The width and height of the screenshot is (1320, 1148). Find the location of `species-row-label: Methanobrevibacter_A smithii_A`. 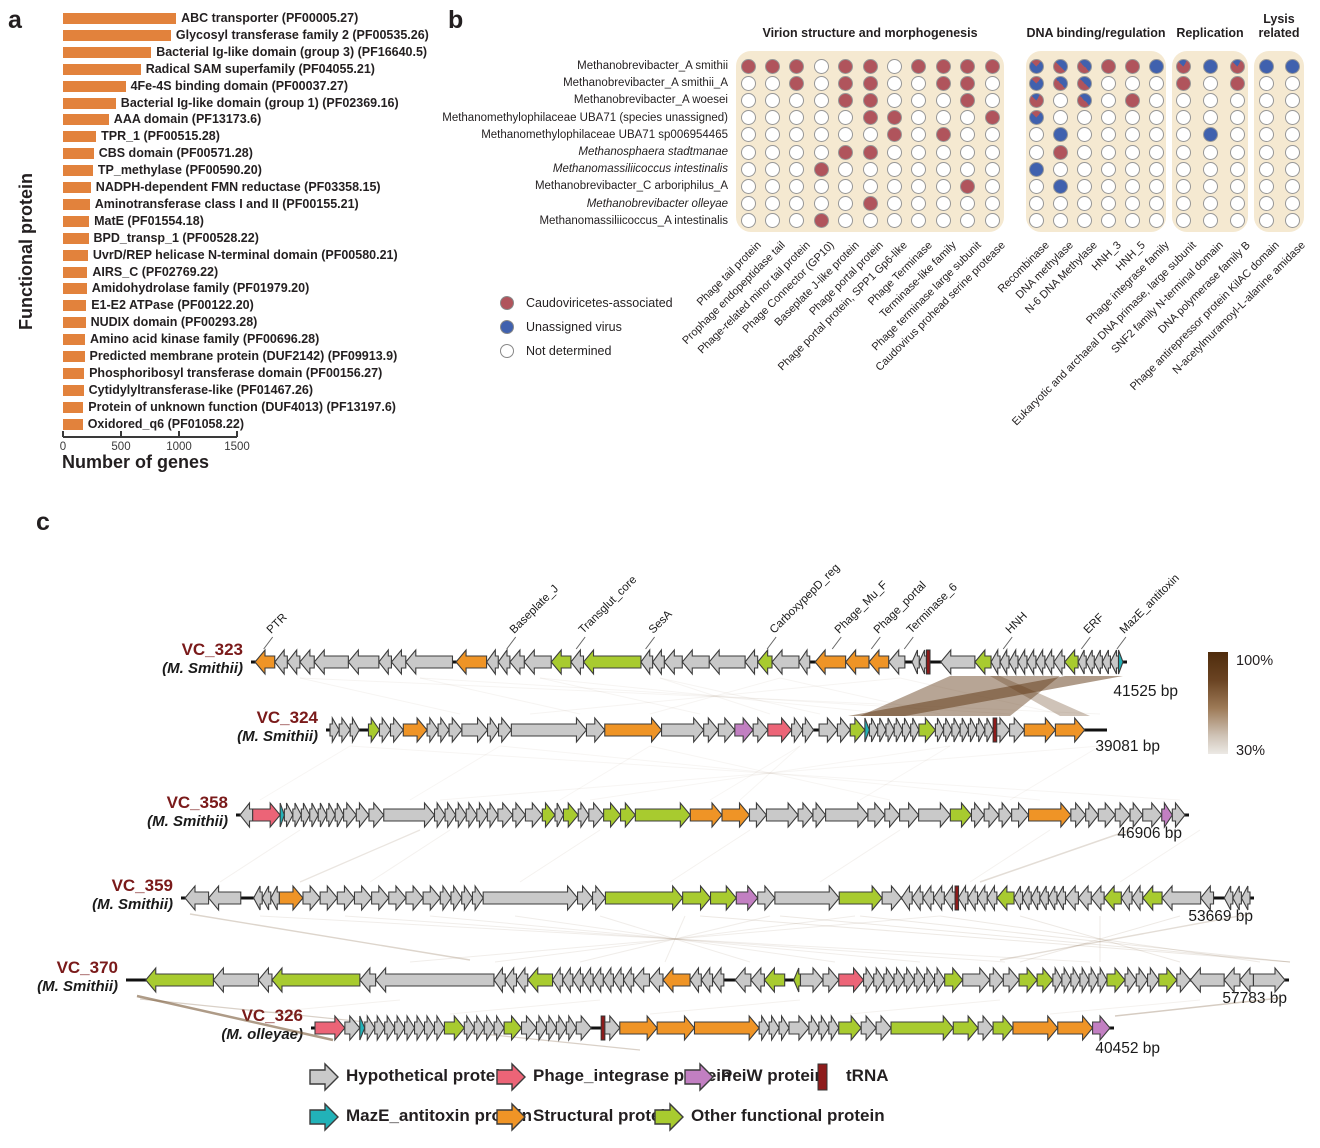

species-row-label: Methanobrevibacter_A smithii_A is located at coordinates (645, 83).